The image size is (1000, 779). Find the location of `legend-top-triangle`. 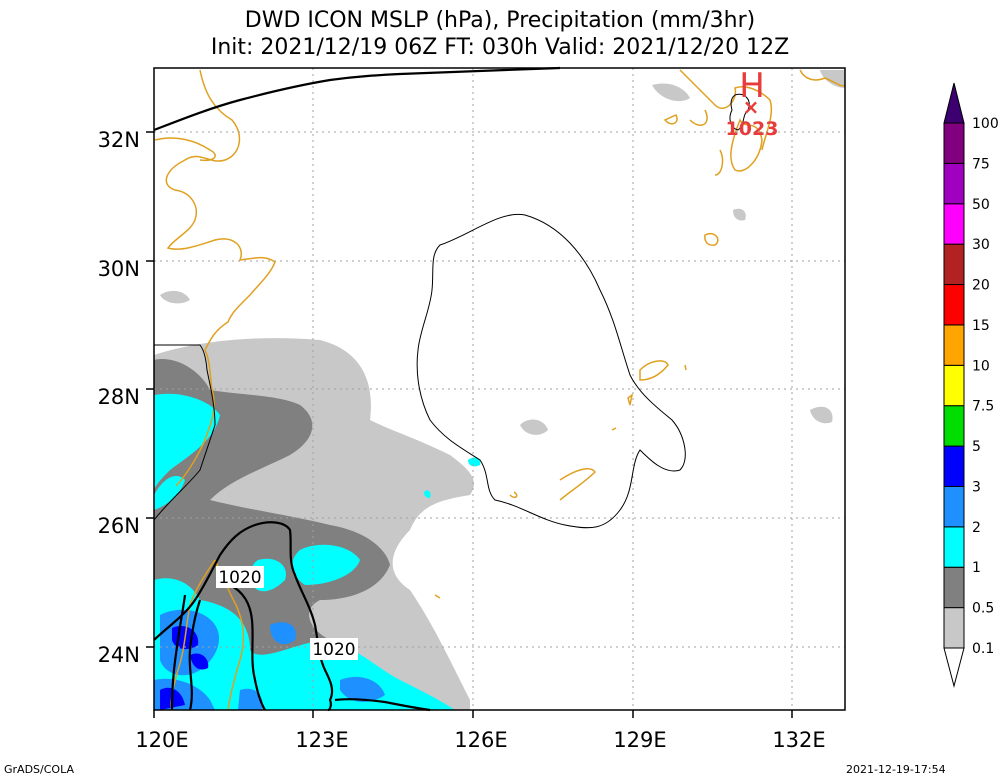

legend-top-triangle is located at coordinates (954, 103).